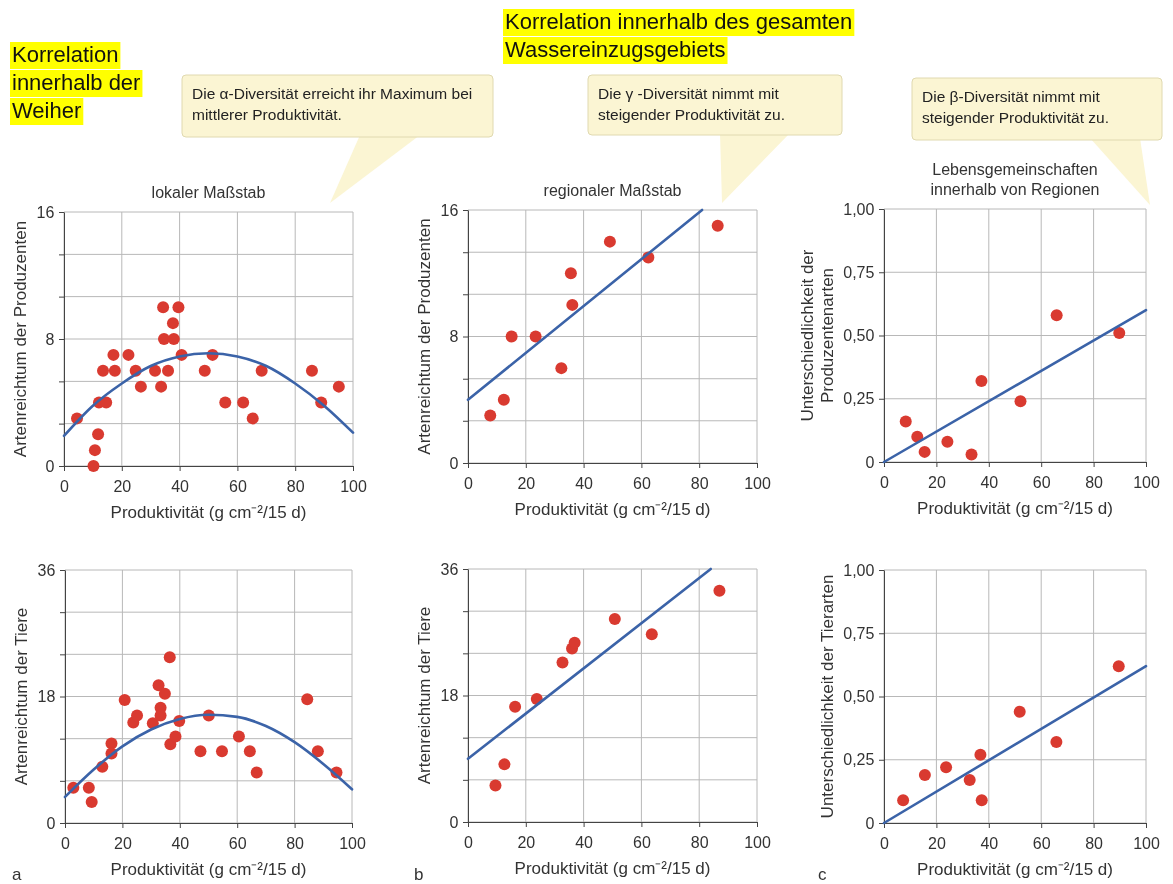  What do you see at coordinates (612, 190) in the screenshot?
I see `chart-title: regionaler Maßstab` at bounding box center [612, 190].